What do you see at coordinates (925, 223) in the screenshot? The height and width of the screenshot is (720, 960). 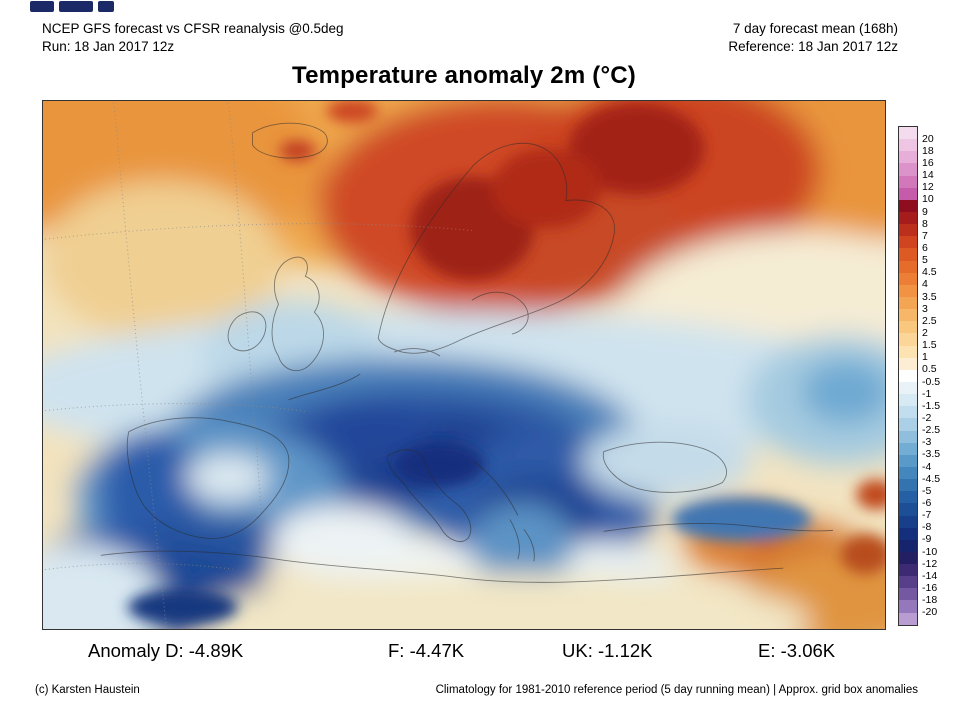 I see `colorbar-label: 8` at bounding box center [925, 223].